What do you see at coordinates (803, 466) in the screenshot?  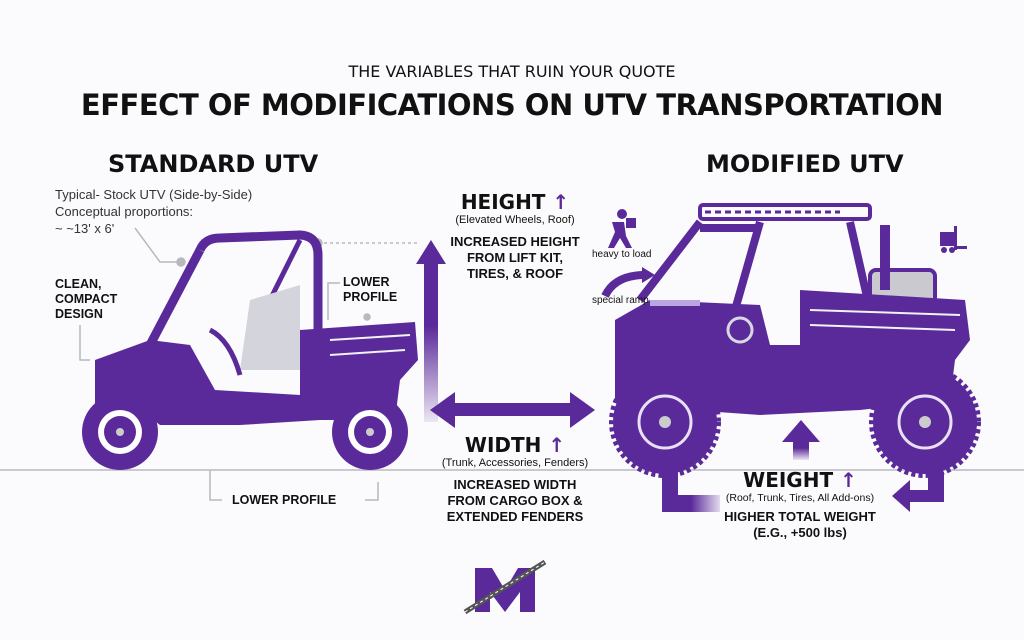 I see `weight-arrows` at bounding box center [803, 466].